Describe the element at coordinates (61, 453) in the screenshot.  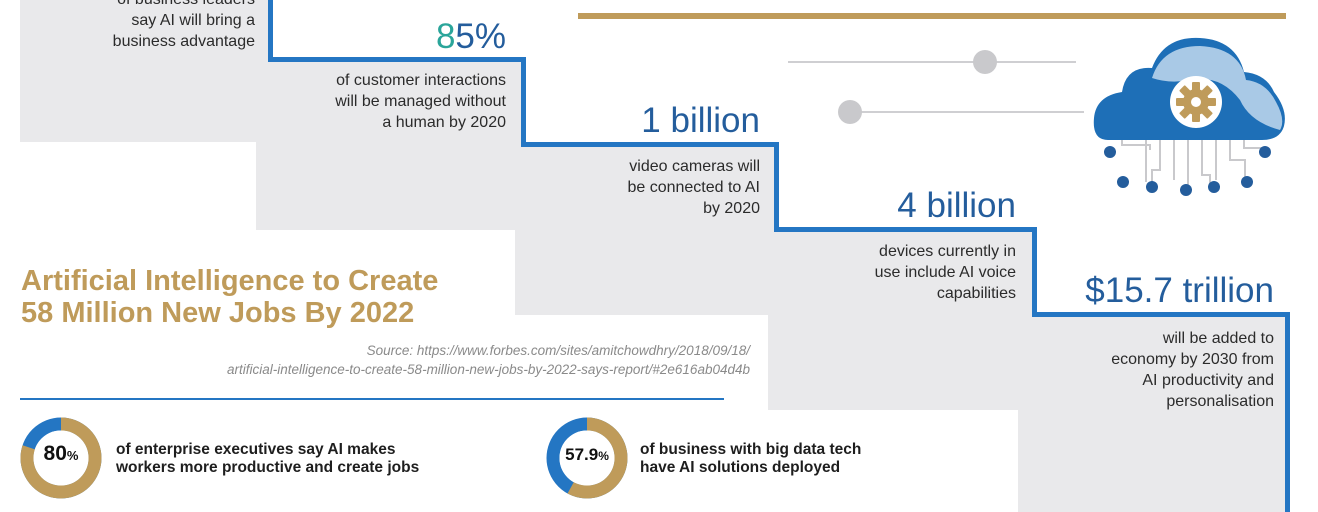
I see `donut-value: 80%` at that location.